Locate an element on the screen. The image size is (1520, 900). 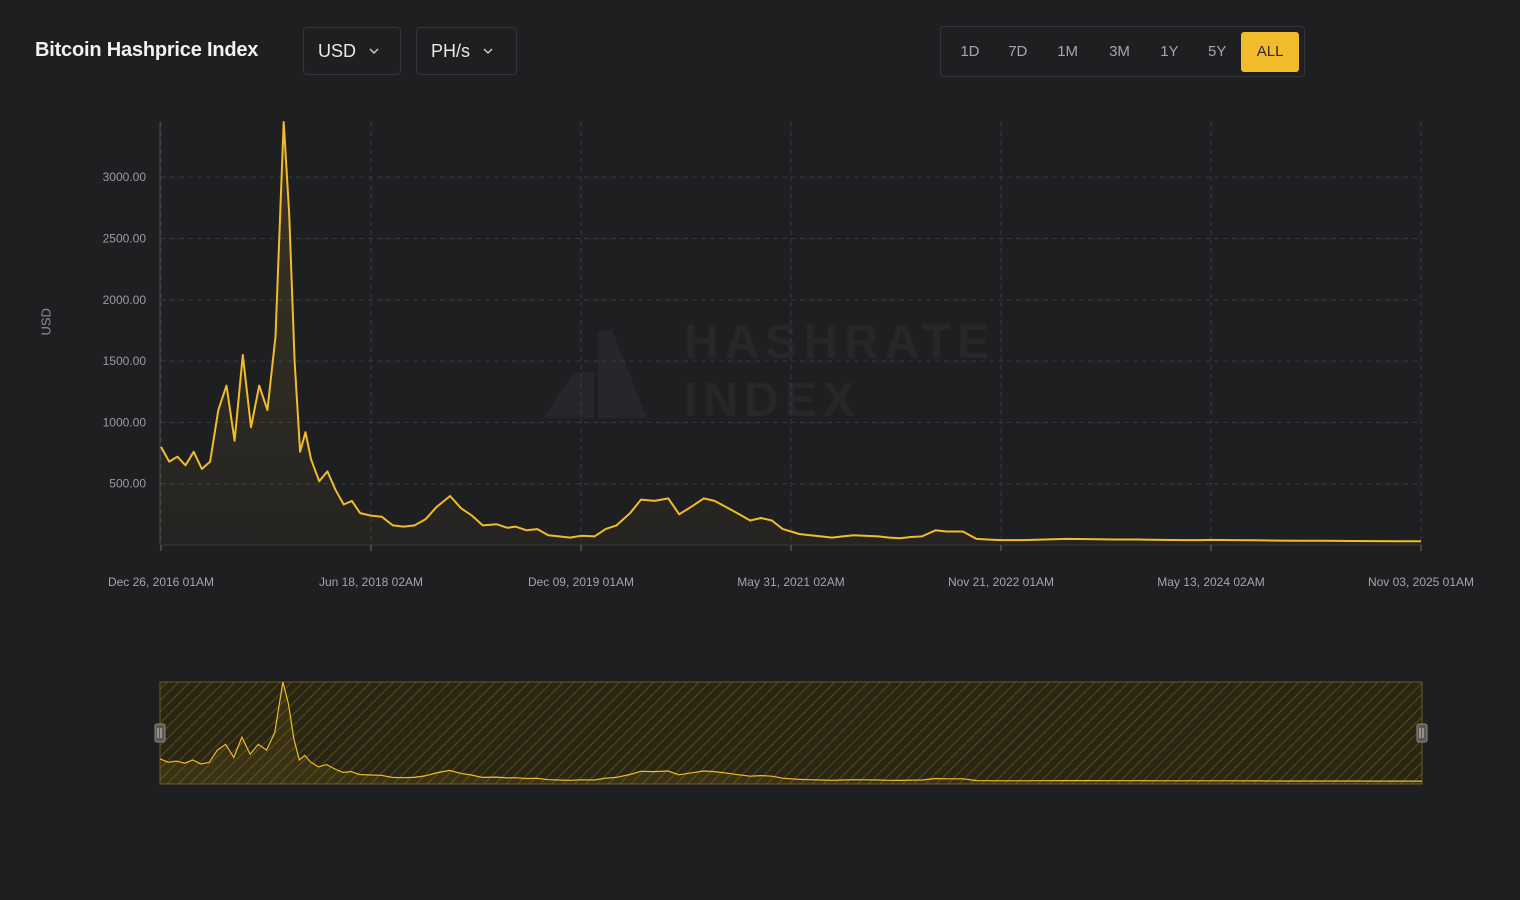
navigator-area is located at coordinates (791, 733).